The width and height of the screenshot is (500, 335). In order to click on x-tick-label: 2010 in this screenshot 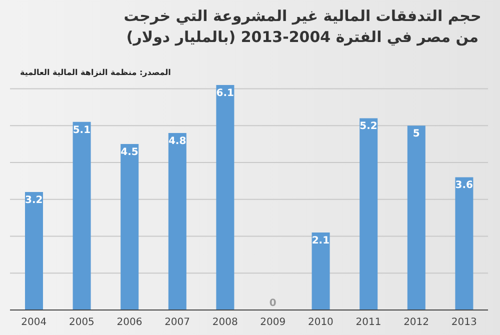, I will do `click(321, 322)`.